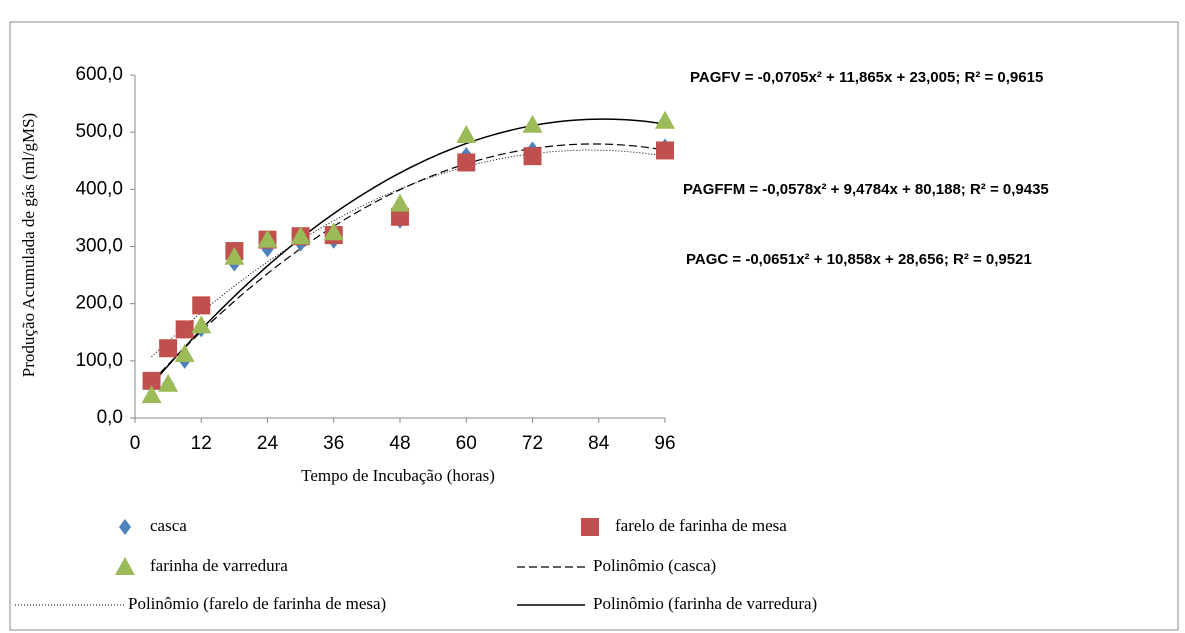 Image resolution: width=1185 pixels, height=633 pixels. Describe the element at coordinates (99, 131) in the screenshot. I see `y-tick-label: 500,0` at that location.